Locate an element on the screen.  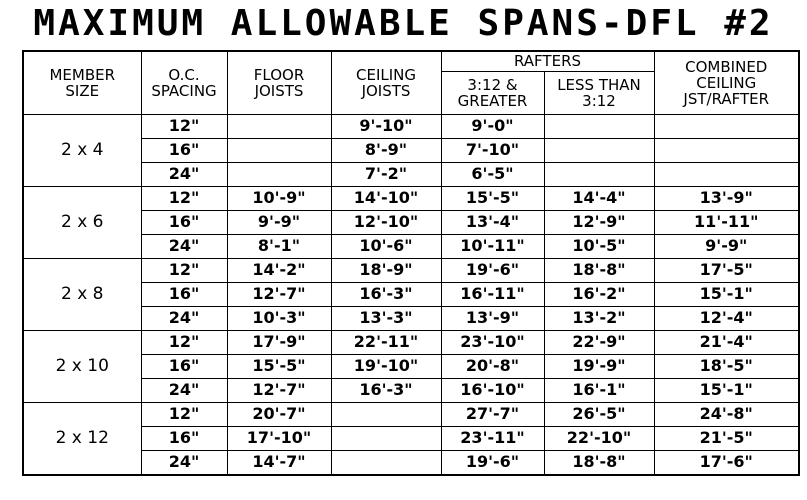
table-row: 16" 15'-5" 19'-10" 20'-8" 19'-9" 18'-5" is located at coordinates (411, 366).